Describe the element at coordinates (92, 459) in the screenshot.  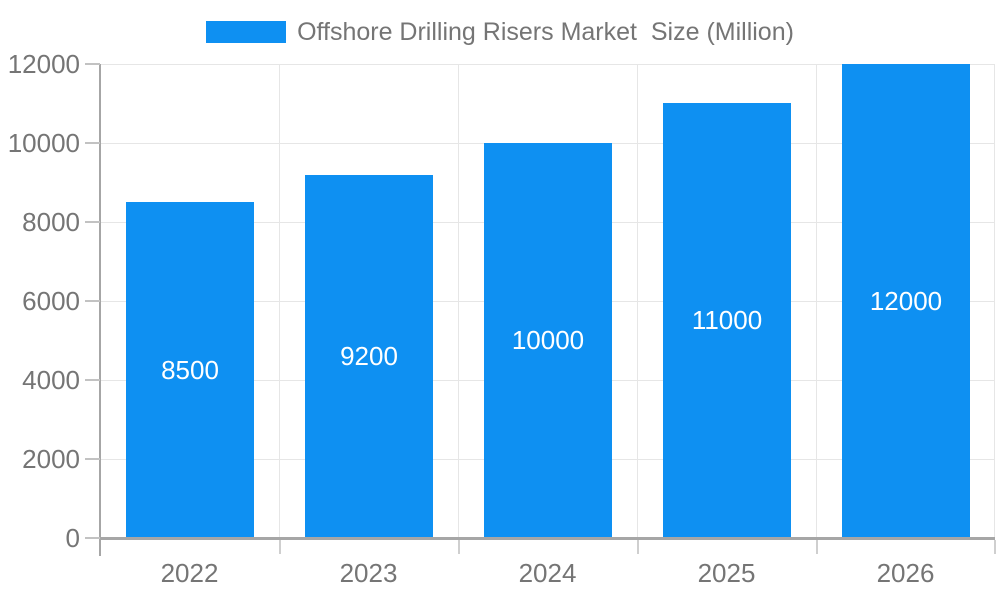
I see `y-tick-2000` at that location.